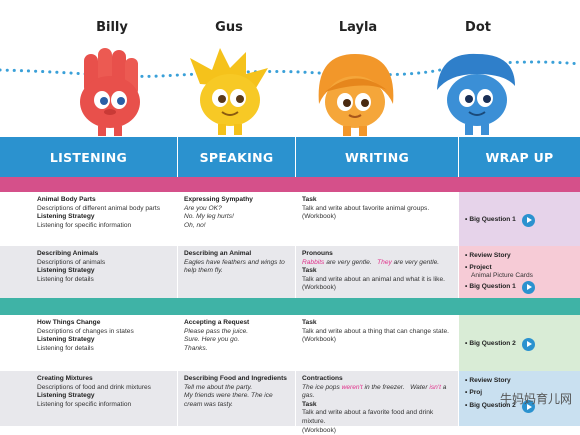 The image size is (580, 435). What do you see at coordinates (519, 219) in the screenshot?
I see `wrap-up-cell: Big Question 1` at bounding box center [519, 219].